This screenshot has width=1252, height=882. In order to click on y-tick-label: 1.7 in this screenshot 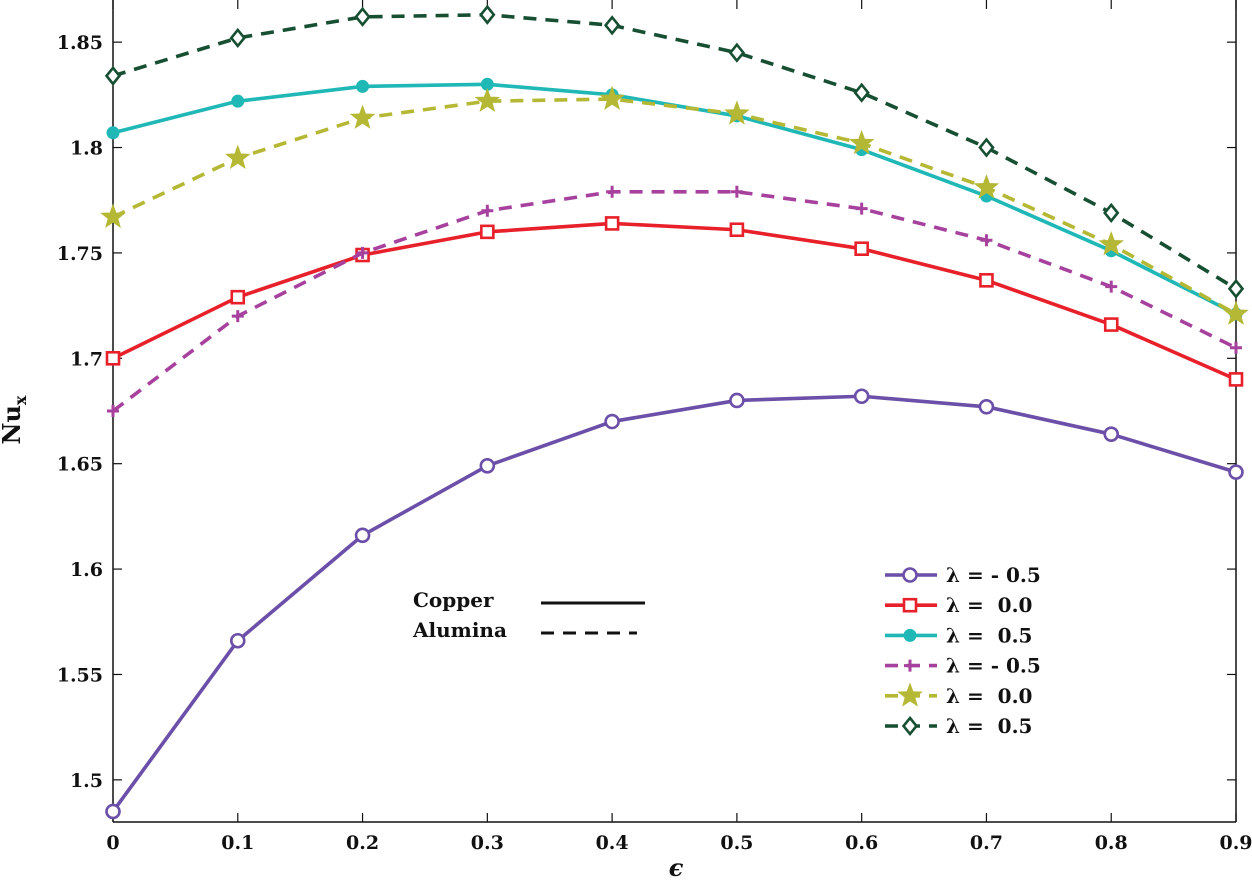, I will do `click(86, 359)`.